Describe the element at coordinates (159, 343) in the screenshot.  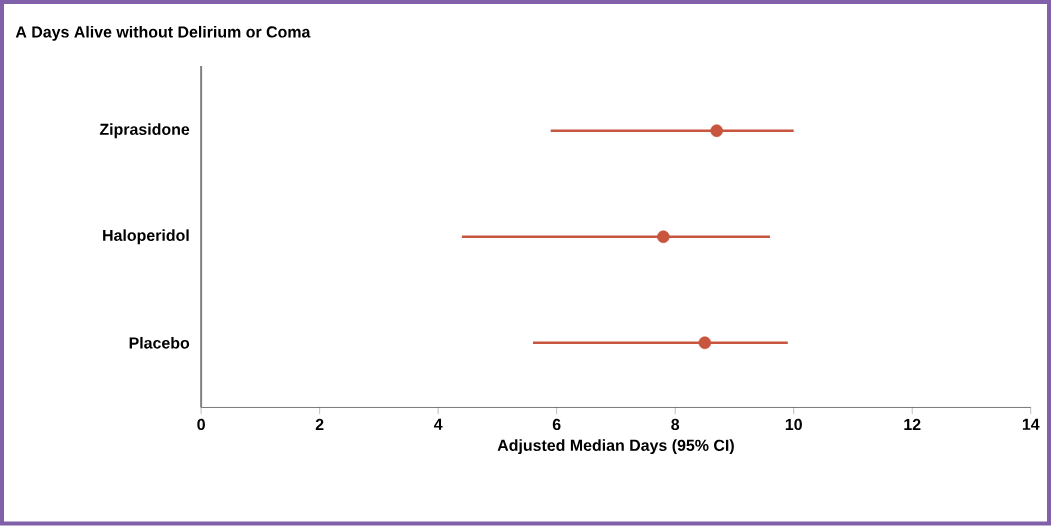
I see `y-tick-label: Placebo` at that location.